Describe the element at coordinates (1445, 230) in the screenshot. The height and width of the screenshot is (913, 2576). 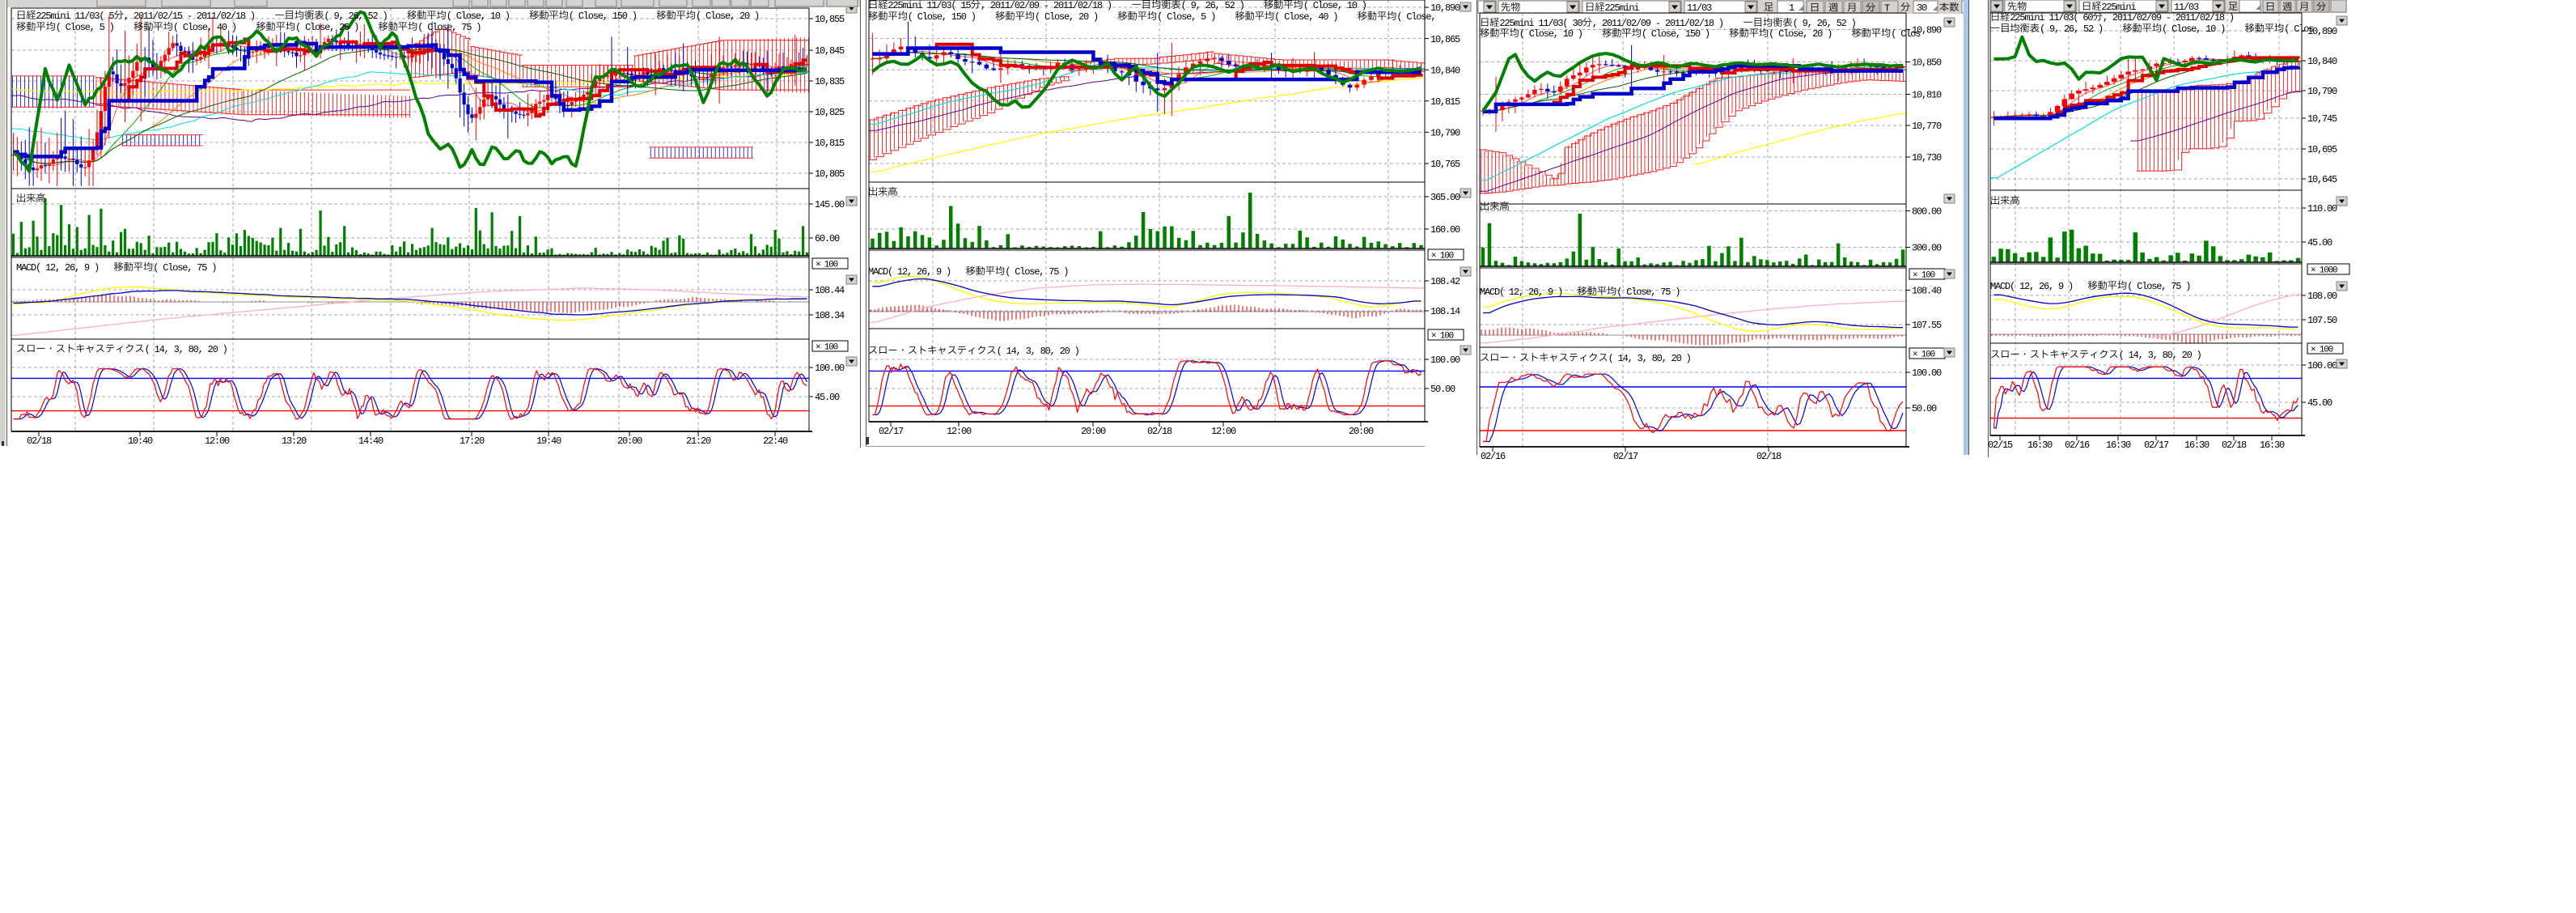
I see `svg-text: 160.00` at that location.